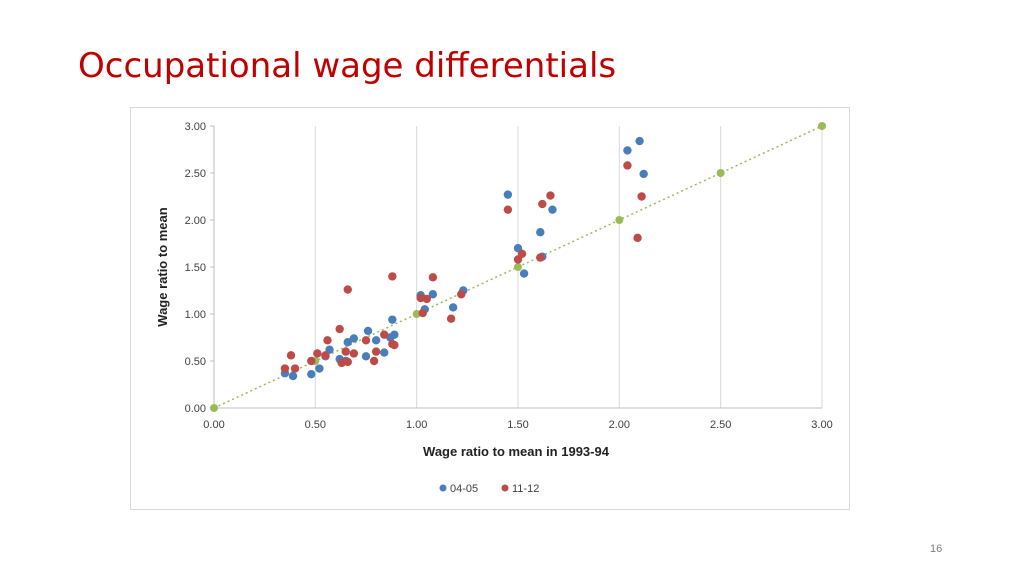  Describe the element at coordinates (464, 489) in the screenshot. I see `legend-label-04-05: 04-05` at that location.